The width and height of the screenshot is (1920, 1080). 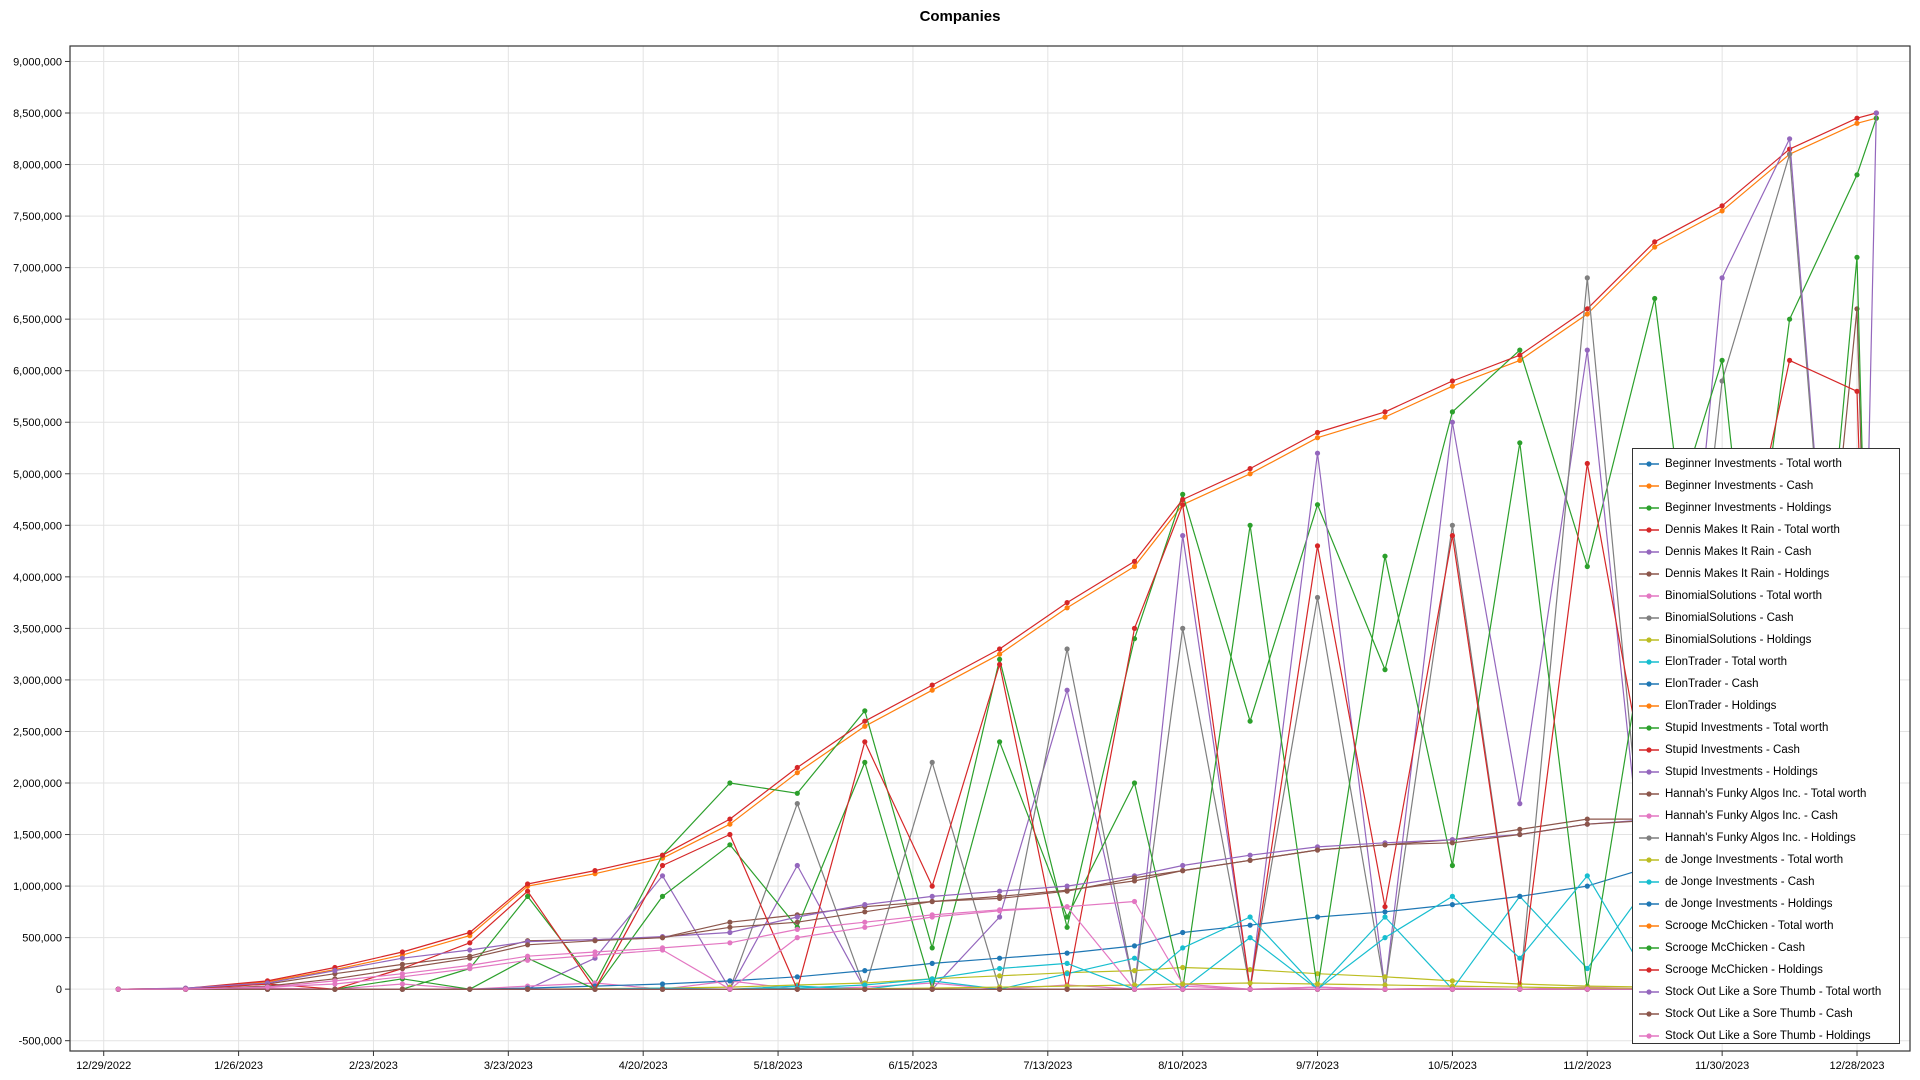 What do you see at coordinates (37, 217) in the screenshot?
I see `y-tick-label: 7,500,000` at bounding box center [37, 217].